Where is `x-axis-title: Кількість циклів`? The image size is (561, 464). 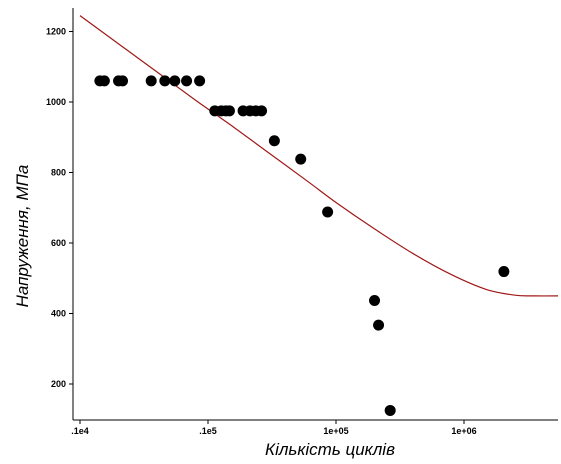
x-axis-title: Кількість циклів is located at coordinates (330, 449).